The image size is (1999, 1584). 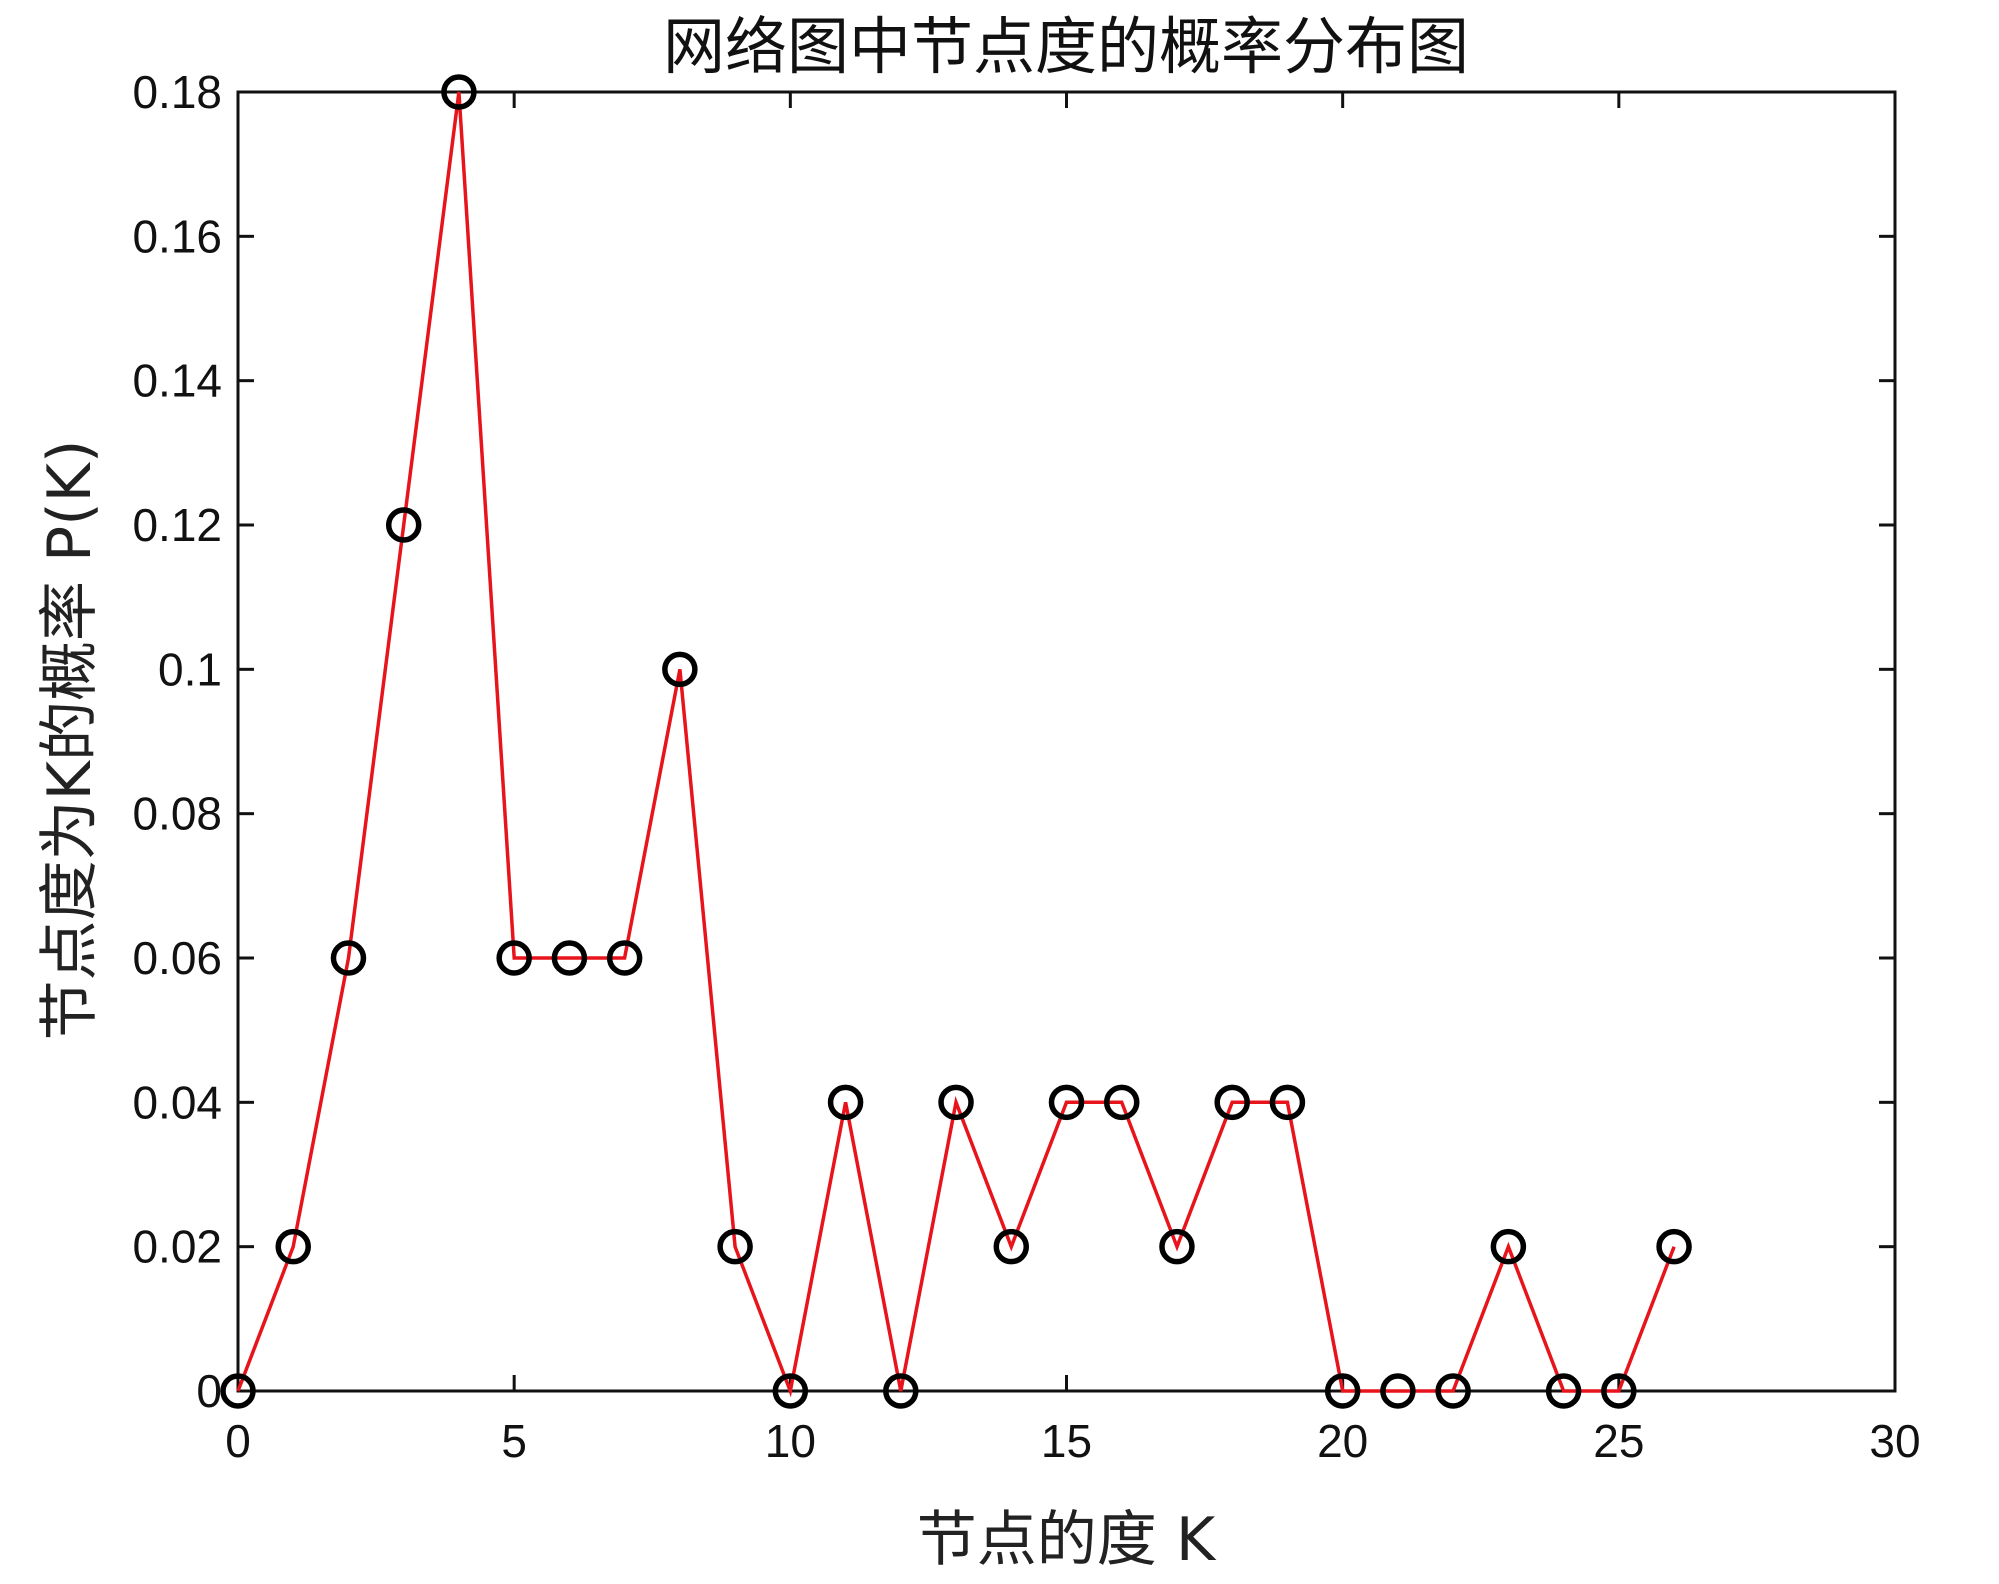 What do you see at coordinates (177, 741) in the screenshot?
I see `y-tick-labels: 0 0.02 0.04 0.06 0.08 0.1 0.12 0.14 0.16 0.18` at bounding box center [177, 741].